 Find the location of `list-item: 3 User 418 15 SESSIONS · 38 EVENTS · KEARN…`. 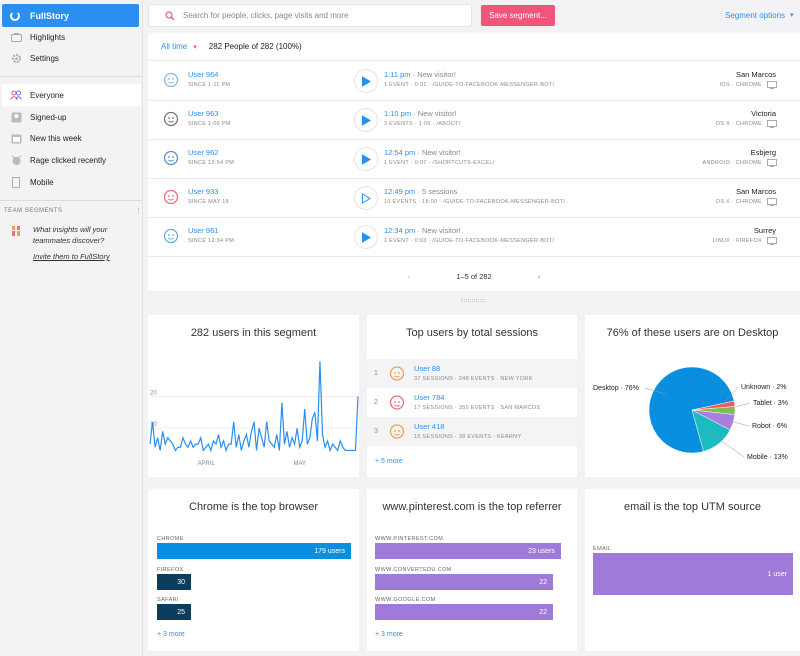

list-item: 3 User 418 15 SESSIONS · 38 EVENTS · KEARN… is located at coordinates (472, 431).